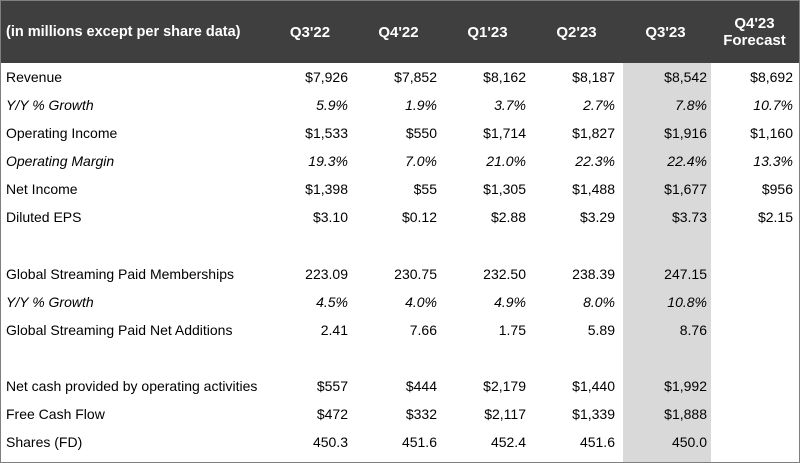 This screenshot has width=800, height=463. Describe the element at coordinates (419, 217) in the screenshot. I see `table-cell: $0.12` at that location.